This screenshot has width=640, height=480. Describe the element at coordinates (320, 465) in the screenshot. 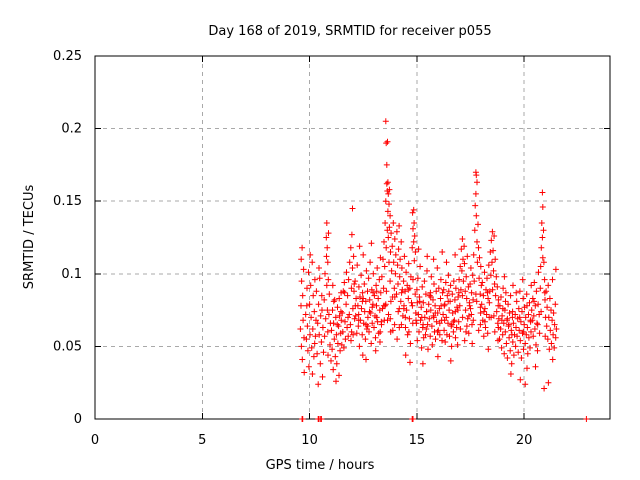

I see `x-axis-label: GPS time / hours` at that location.